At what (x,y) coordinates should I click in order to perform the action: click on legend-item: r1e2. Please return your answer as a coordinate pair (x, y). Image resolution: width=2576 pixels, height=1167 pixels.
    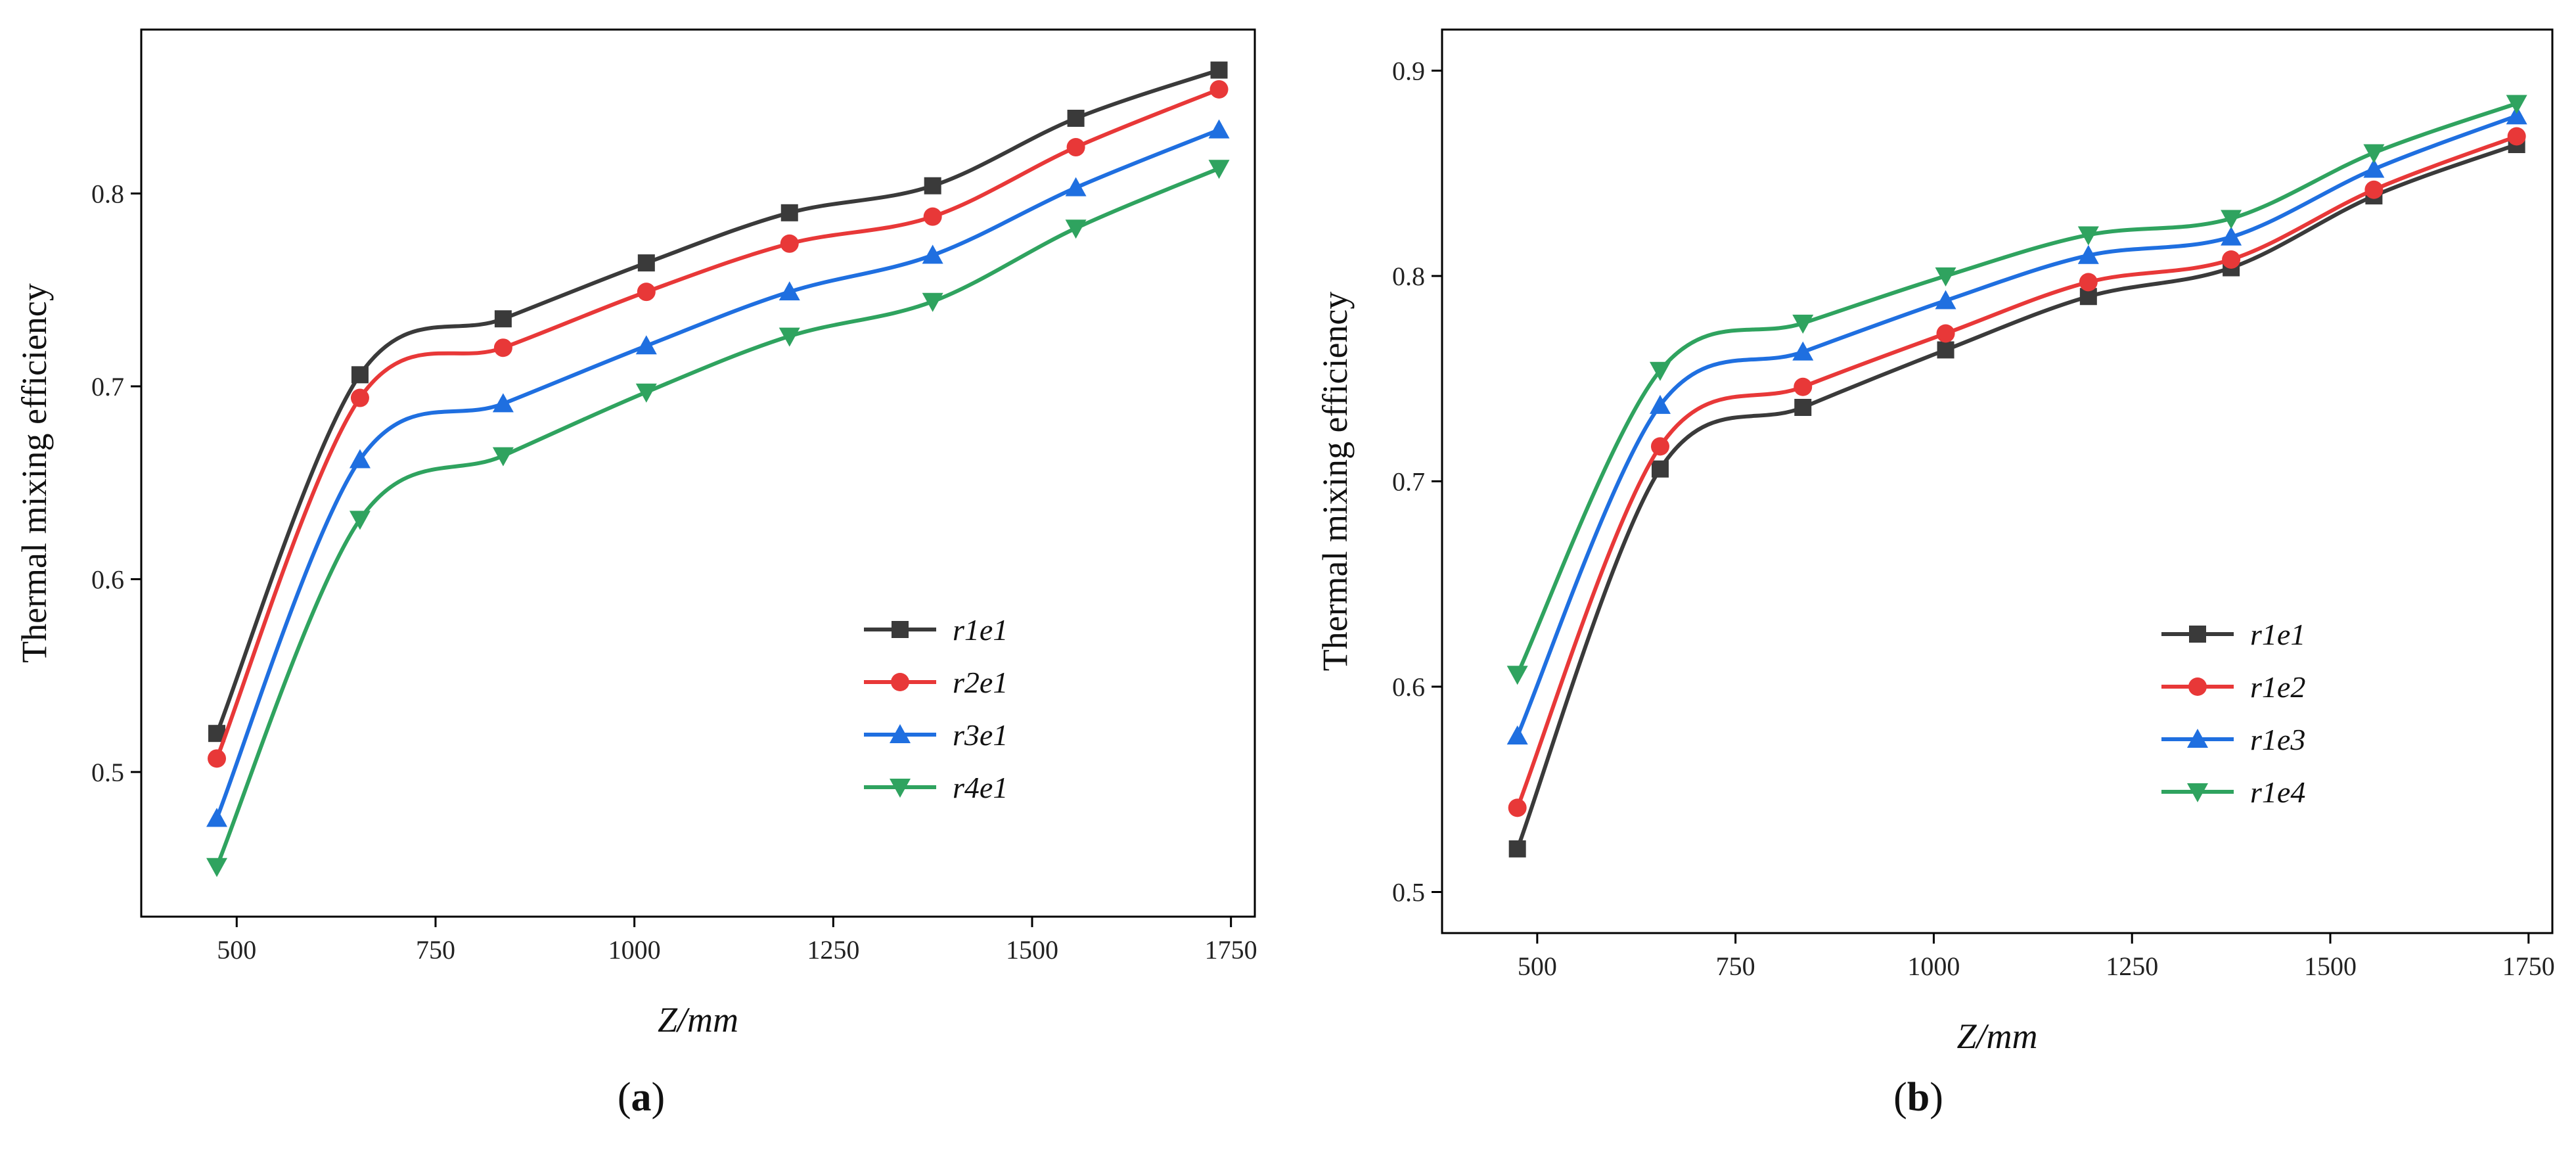
    Looking at the image, I should click on (2233, 687).